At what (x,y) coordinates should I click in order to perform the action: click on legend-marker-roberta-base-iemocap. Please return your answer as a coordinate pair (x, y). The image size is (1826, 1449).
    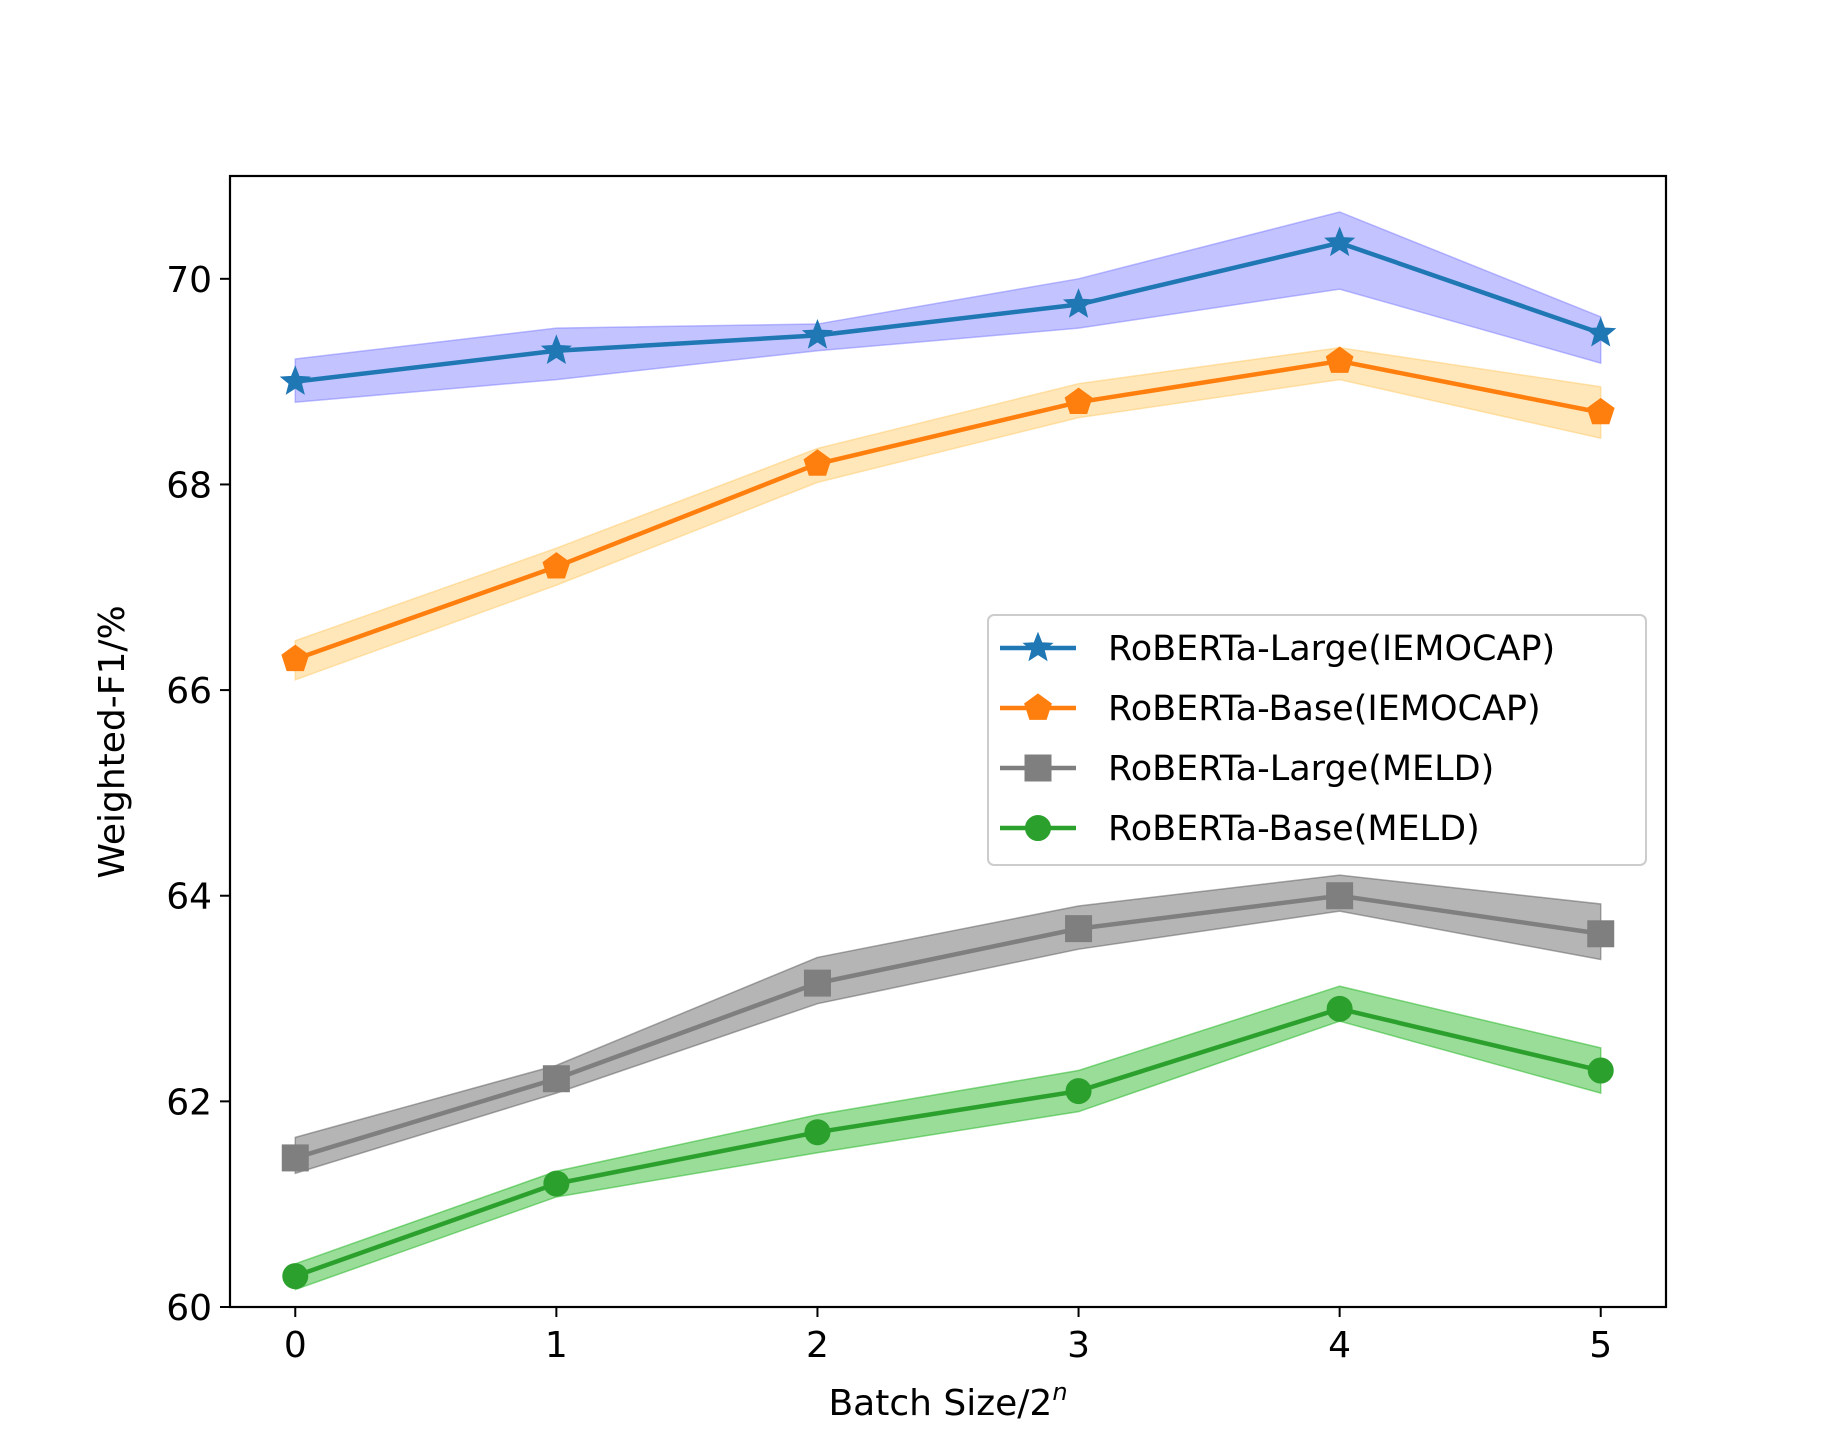
    Looking at the image, I should click on (1038, 706).